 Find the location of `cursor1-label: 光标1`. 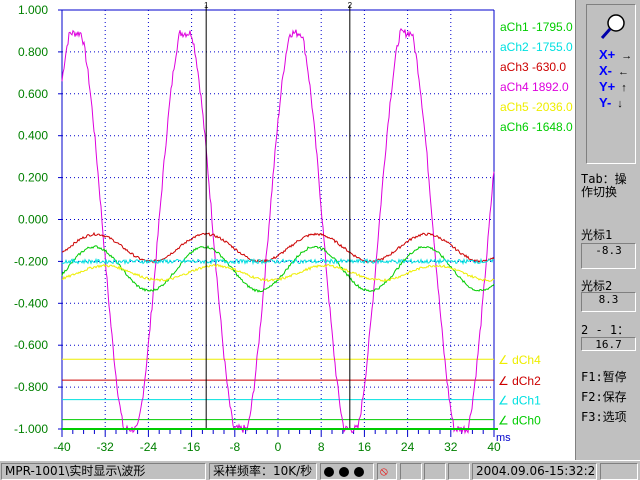

cursor1-label: 光标1 is located at coordinates (597, 235).